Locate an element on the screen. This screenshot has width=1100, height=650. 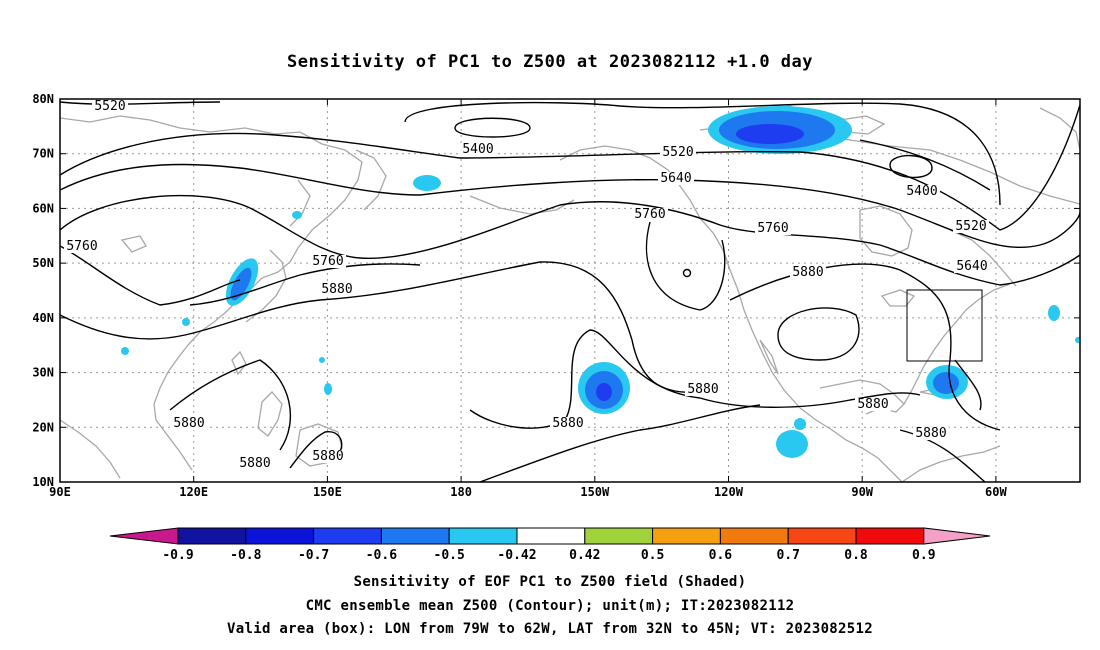
lat-label: 70N is located at coordinates (43, 154).